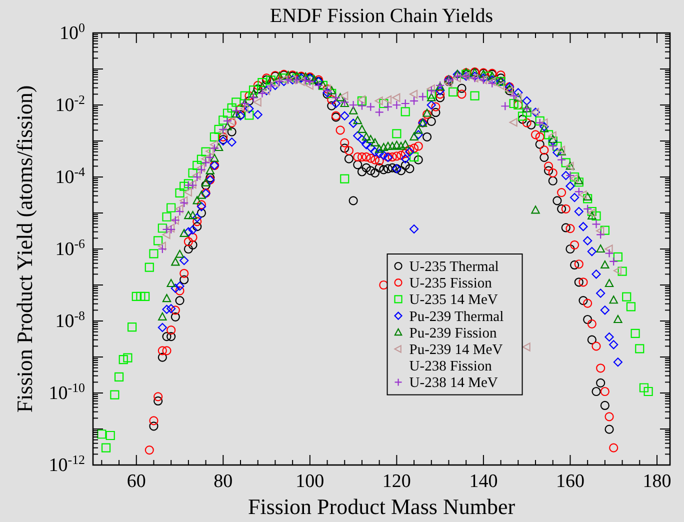 The width and height of the screenshot is (684, 522). Describe the element at coordinates (24, 249) in the screenshot. I see `y-axis-title: Fission Product Yield (atoms/fission)` at that location.